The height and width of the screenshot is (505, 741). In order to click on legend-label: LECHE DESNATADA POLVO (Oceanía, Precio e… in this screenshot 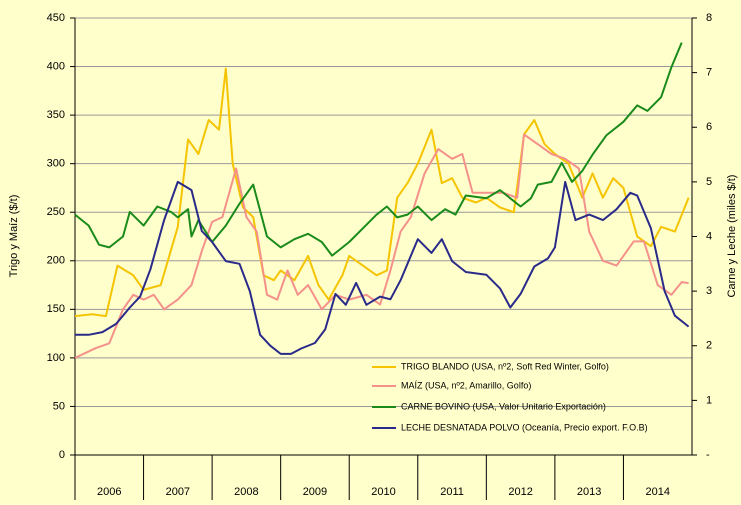, I will do `click(524, 427)`.